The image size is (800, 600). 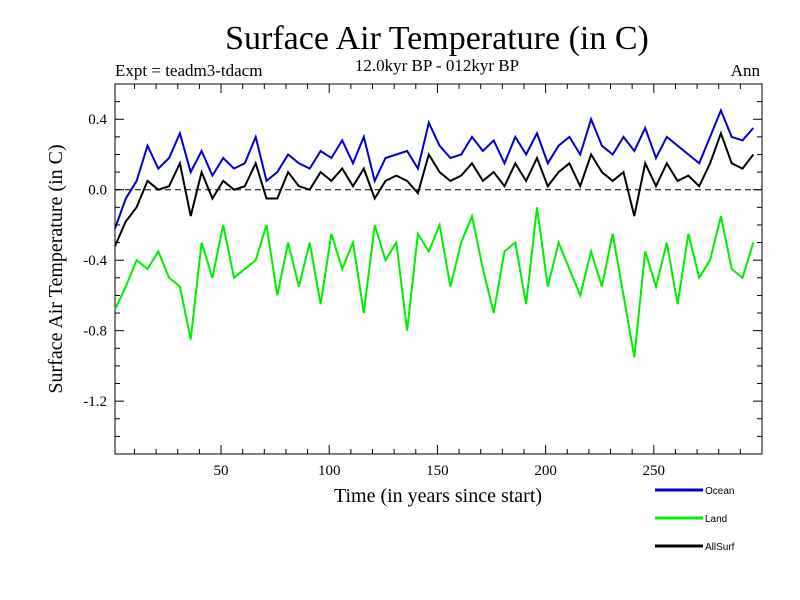 What do you see at coordinates (438, 496) in the screenshot?
I see `x-axis-label: Time (in years since start)` at bounding box center [438, 496].